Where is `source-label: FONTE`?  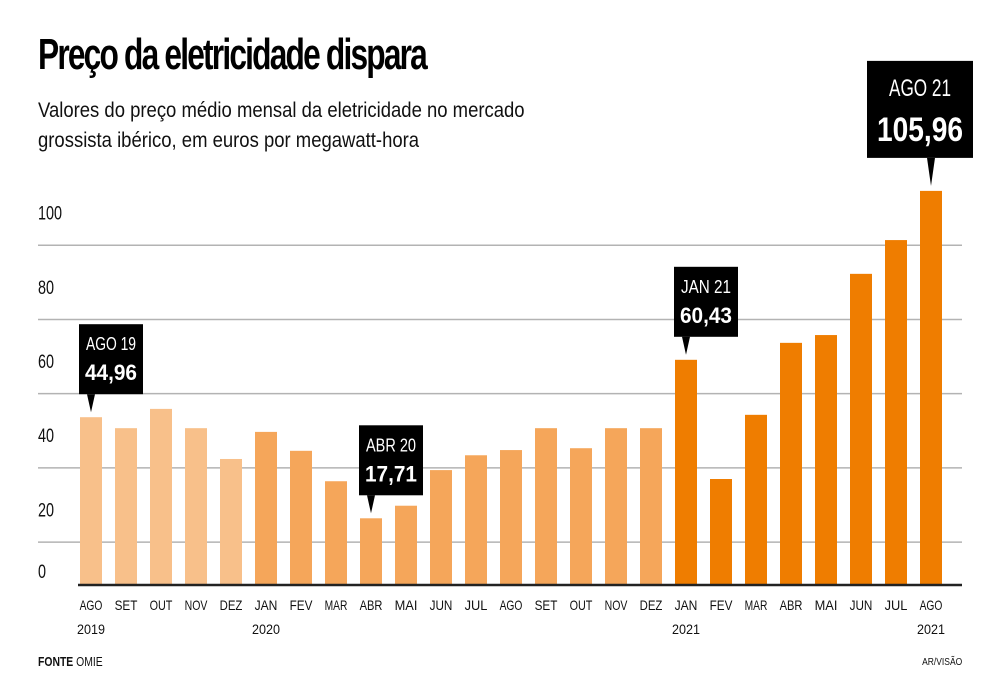
source-label: FONTE is located at coordinates (56, 661).